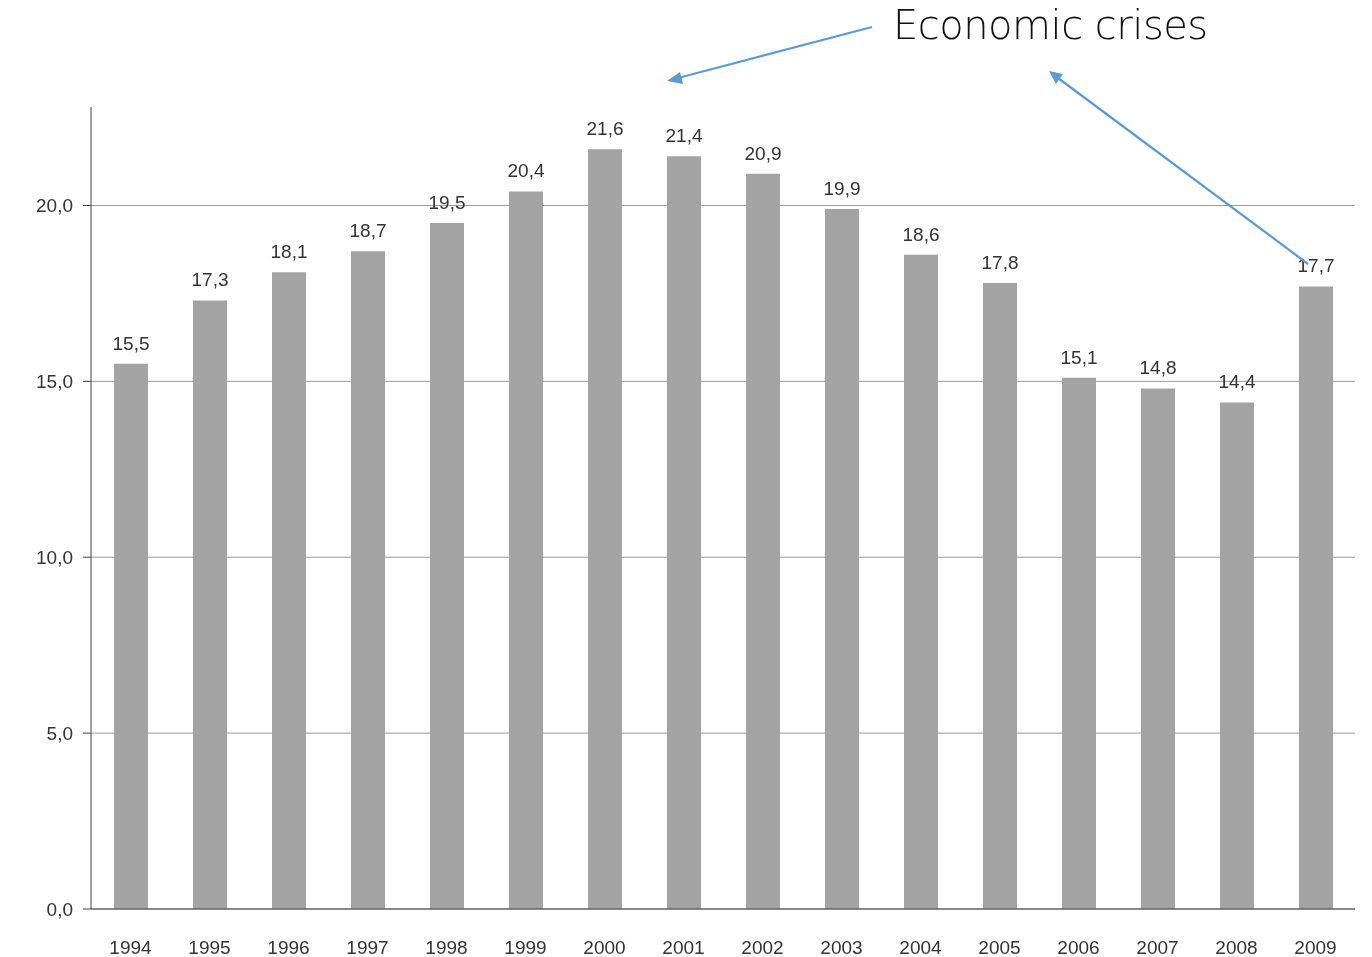 Image resolution: width=1372 pixels, height=957 pixels. What do you see at coordinates (525, 947) in the screenshot?
I see `x-tick-label: 1999` at bounding box center [525, 947].